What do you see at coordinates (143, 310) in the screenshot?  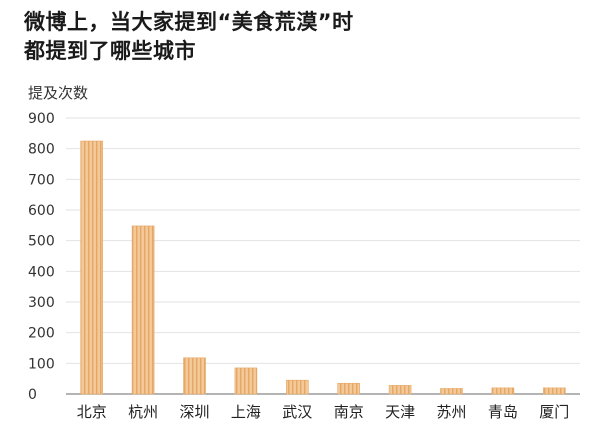 I see `bar-杭州` at bounding box center [143, 310].